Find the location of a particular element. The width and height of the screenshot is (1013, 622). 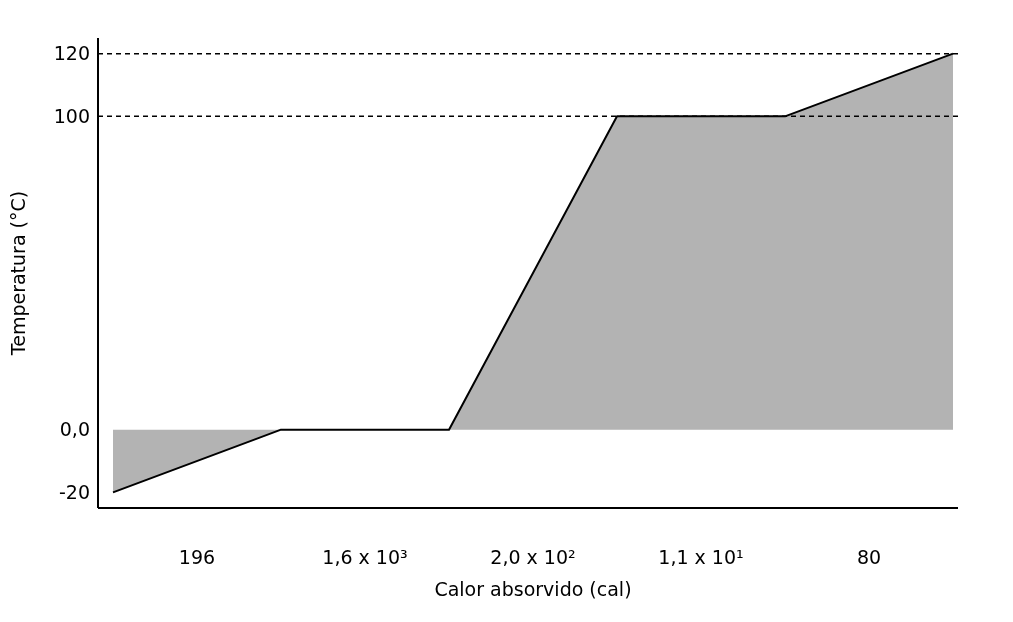

text: 1,1 x 10¹ is located at coordinates (701, 557).